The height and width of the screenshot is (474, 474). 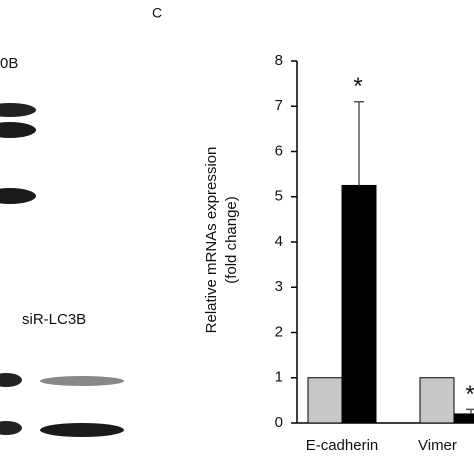 I want to click on y-tick-label: 7, so click(x=279, y=105).